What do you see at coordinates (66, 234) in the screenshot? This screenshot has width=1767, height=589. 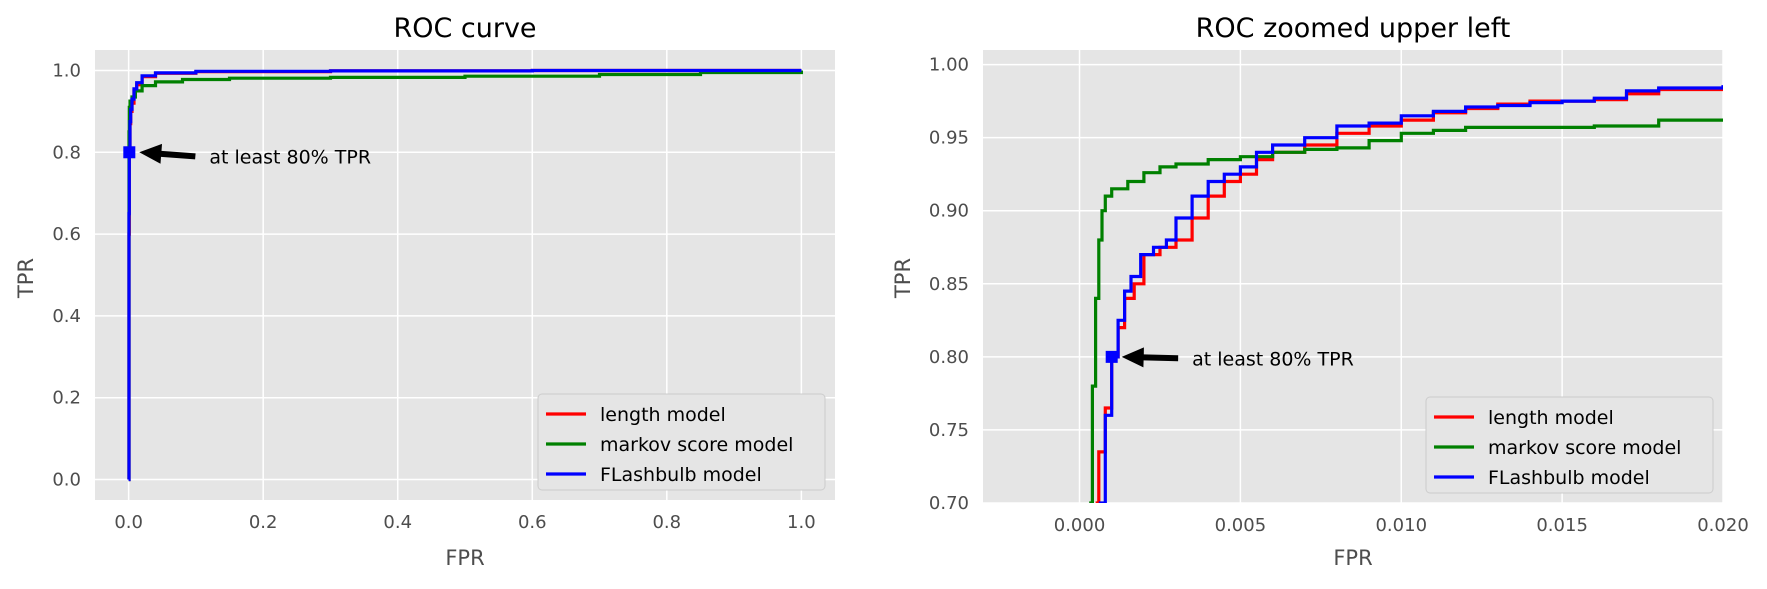 I see `y-tick-label: 0.6` at bounding box center [66, 234].